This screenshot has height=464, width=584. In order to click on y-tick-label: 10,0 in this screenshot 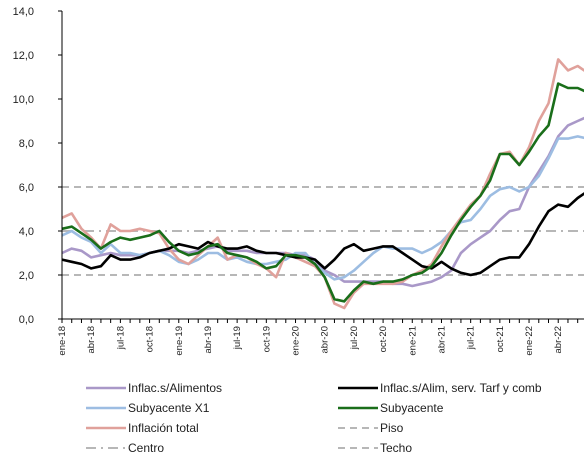, I will do `click(23, 100)`.